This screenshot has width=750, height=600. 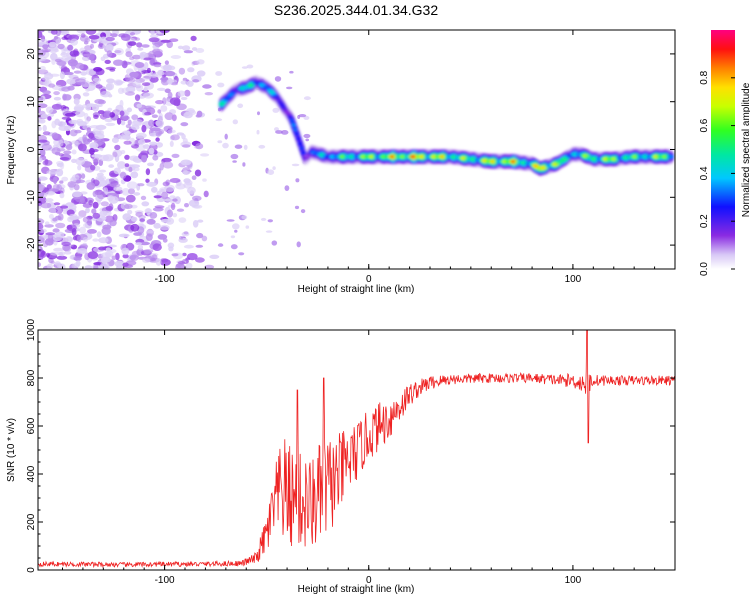 I want to click on x-tick-label: -100, so click(x=165, y=580).